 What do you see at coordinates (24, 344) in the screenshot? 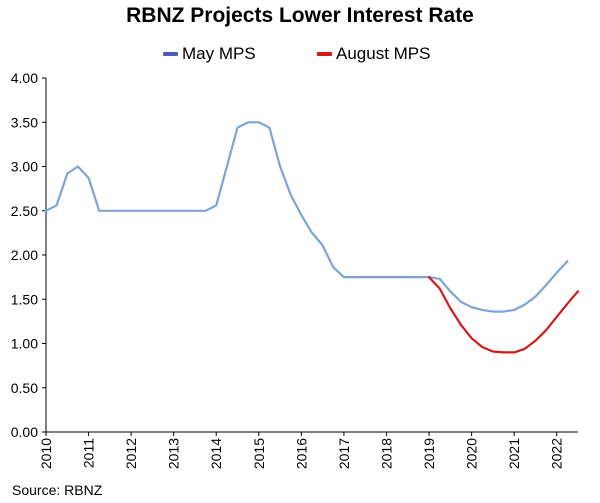
I see `y-tick-label: 1.00` at bounding box center [24, 344].